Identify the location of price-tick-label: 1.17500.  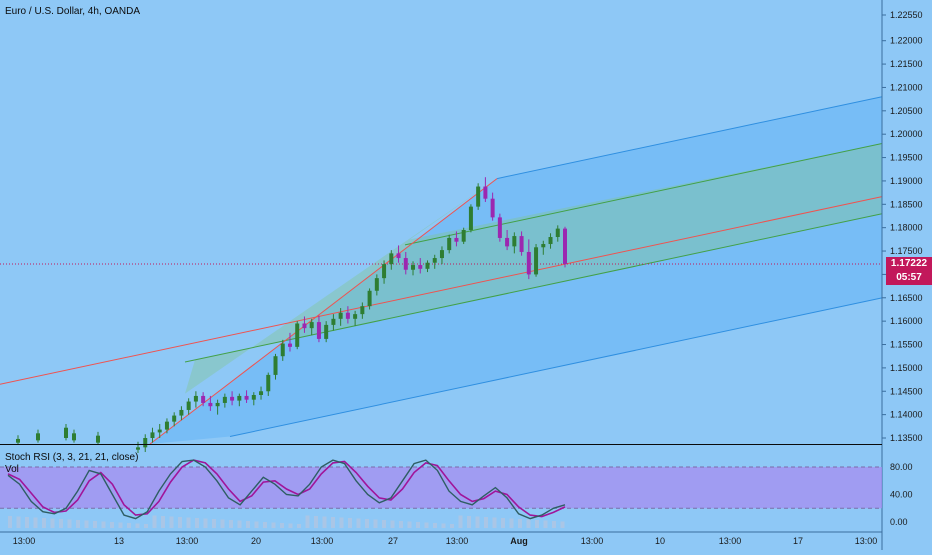
(906, 251).